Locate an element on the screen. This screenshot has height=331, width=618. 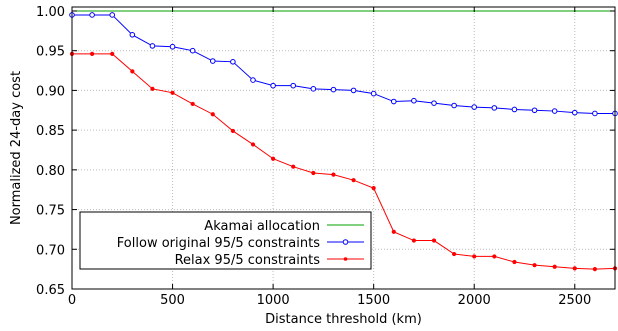
y-axis-label: Normalized 24-day cost is located at coordinates (16, 148).